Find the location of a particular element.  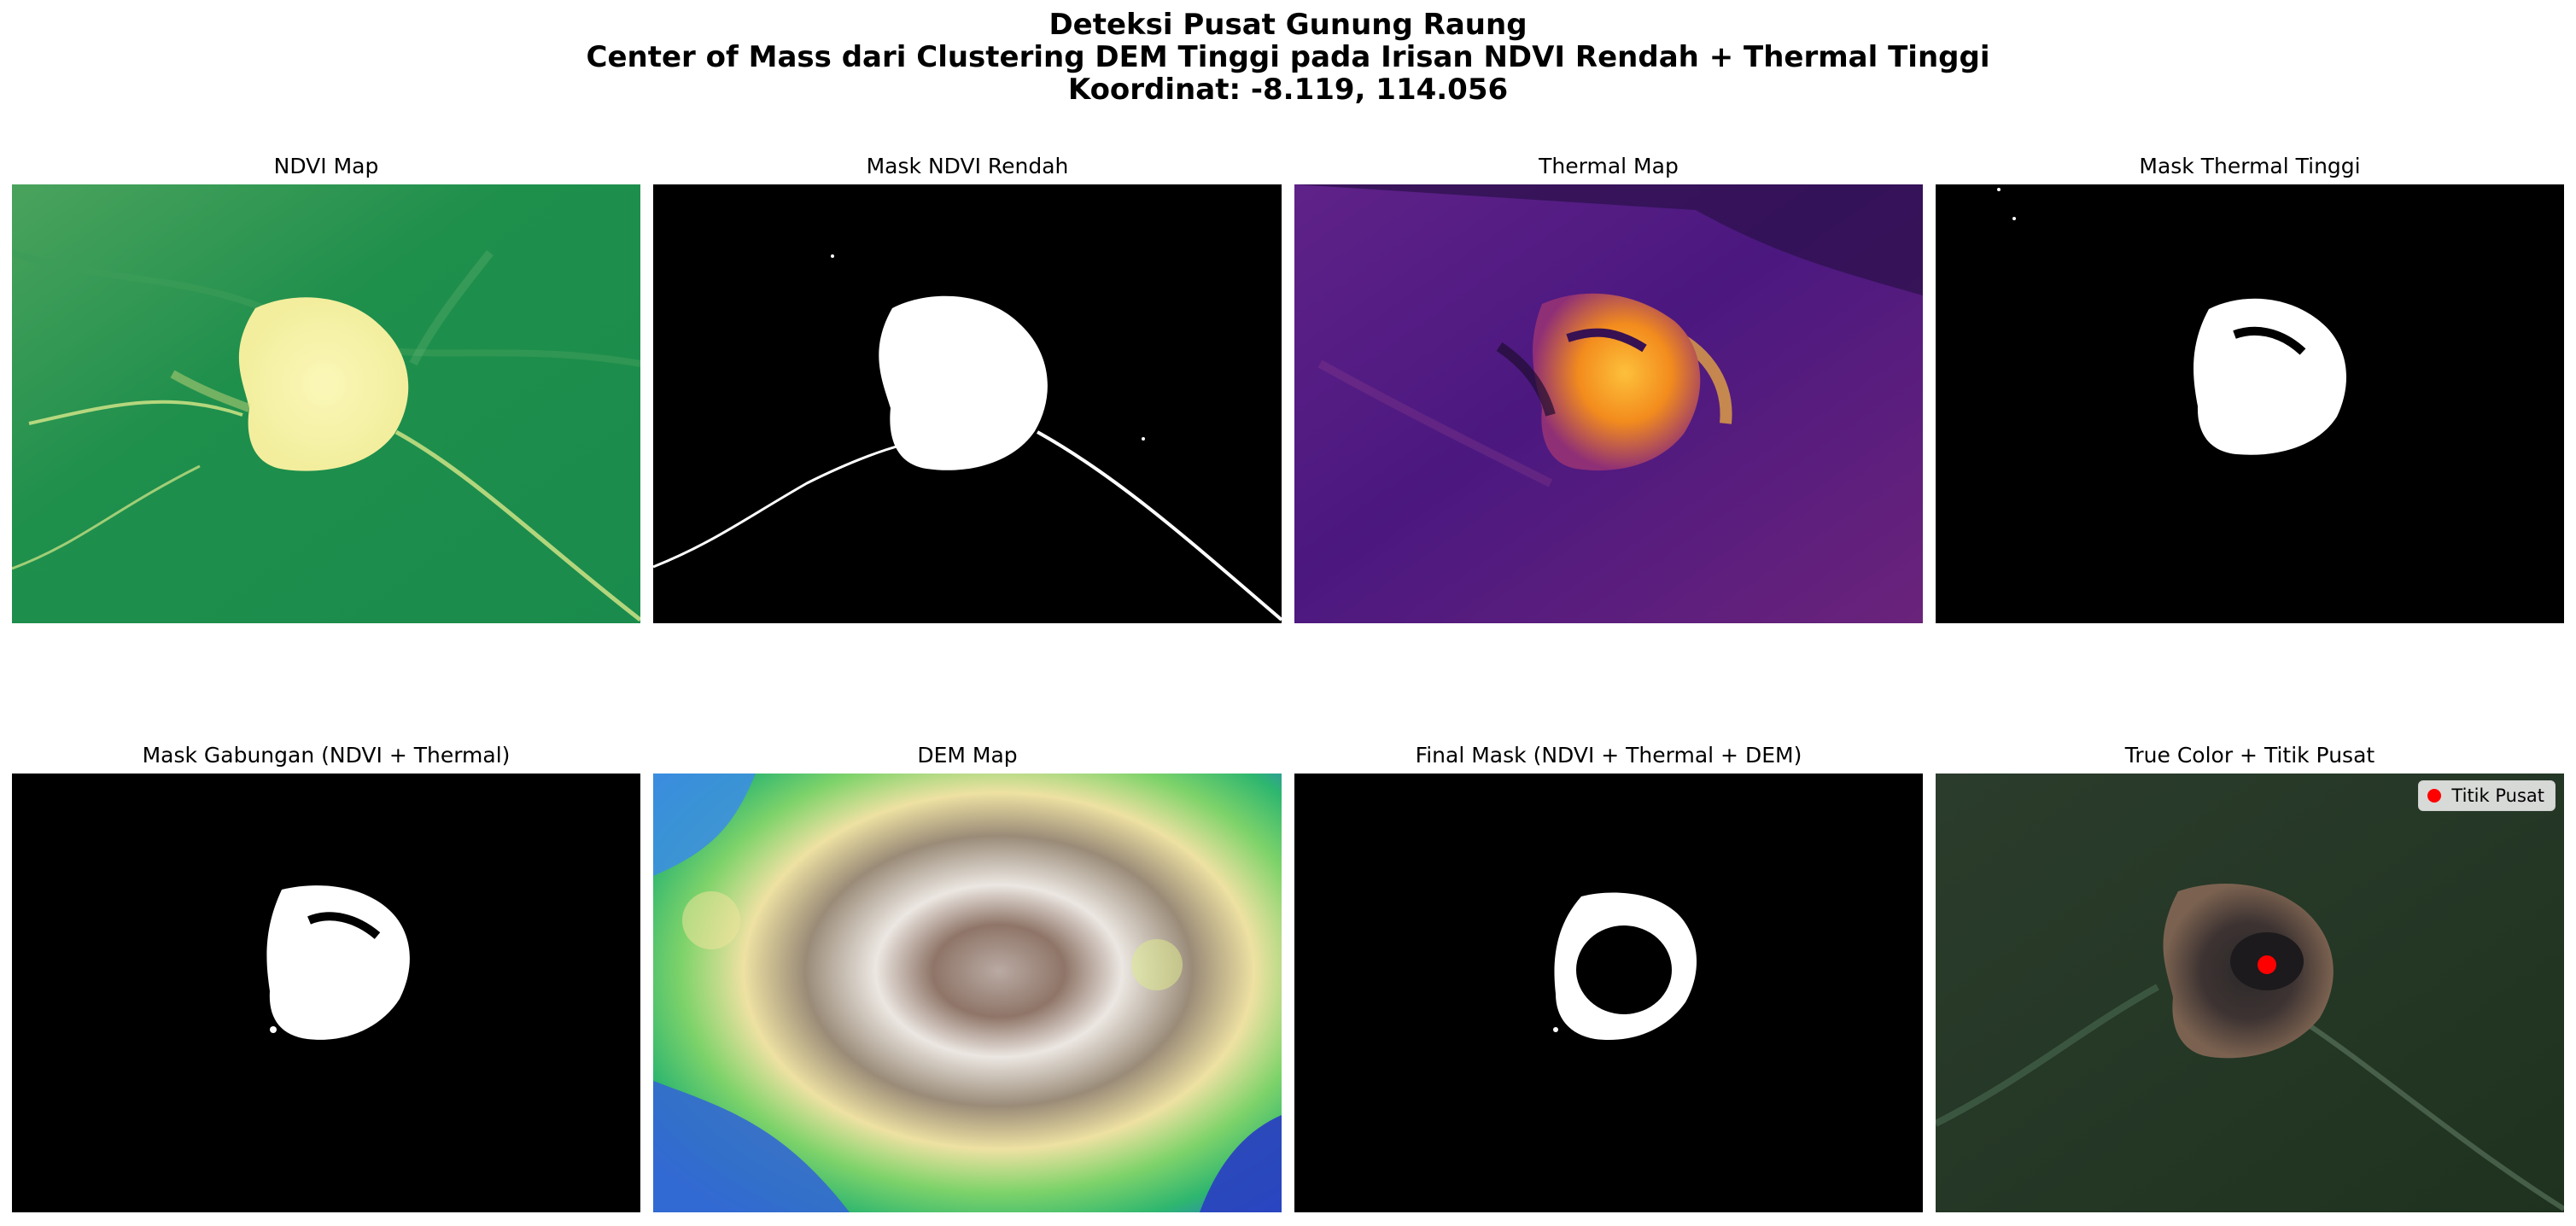

mask-thermal-tinggi-image is located at coordinates (2250, 403).